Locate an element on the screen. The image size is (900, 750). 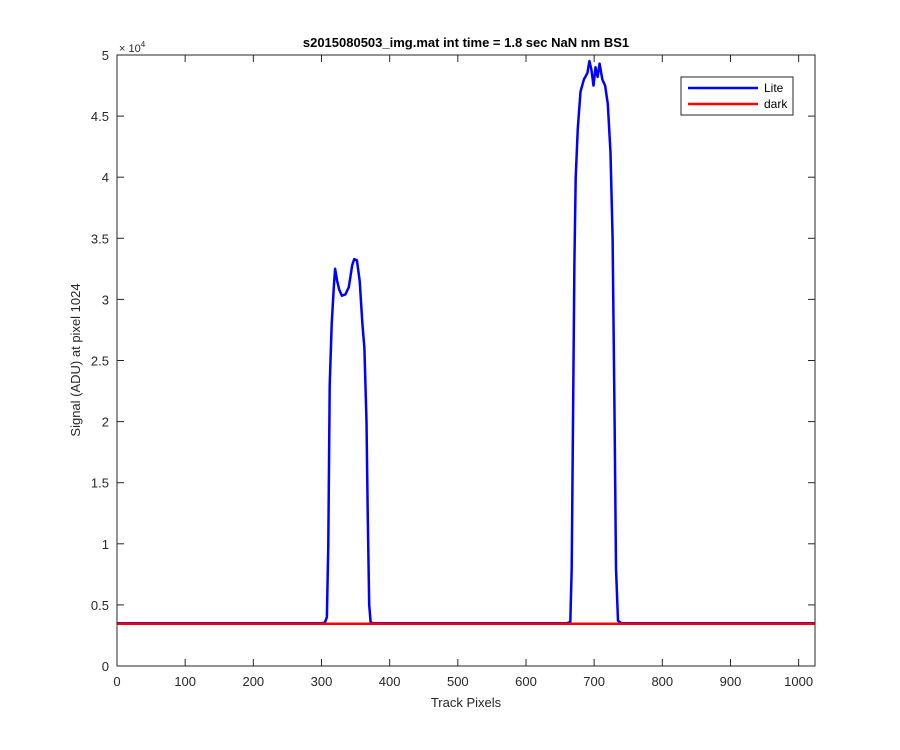
y-tick-label: 0 is located at coordinates (105, 666).